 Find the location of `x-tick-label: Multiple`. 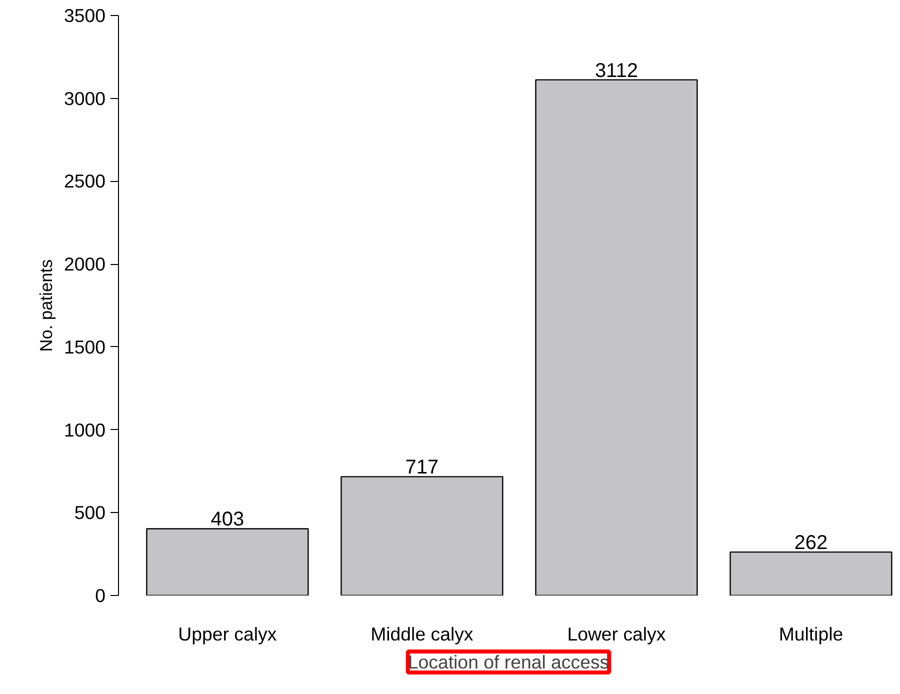

x-tick-label: Multiple is located at coordinates (811, 634).